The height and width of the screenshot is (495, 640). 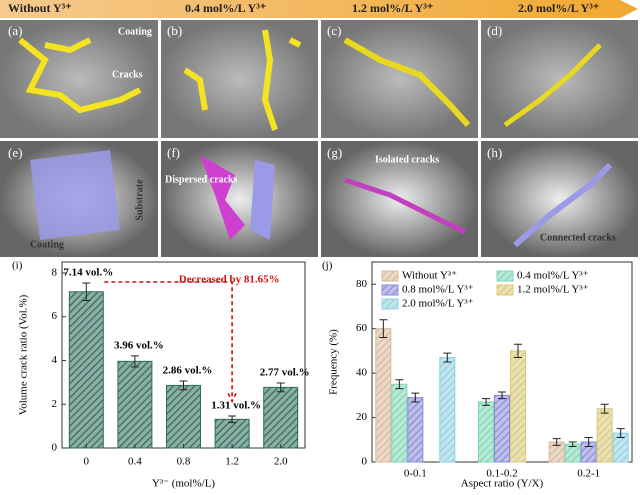 I want to click on y-tick-label: 8, so click(x=55, y=272).